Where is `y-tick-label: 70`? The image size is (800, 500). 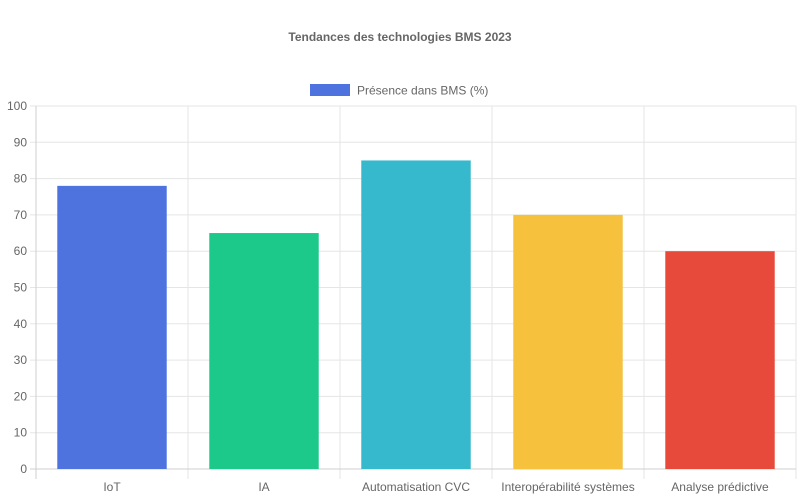 y-tick-label: 70 is located at coordinates (21, 215).